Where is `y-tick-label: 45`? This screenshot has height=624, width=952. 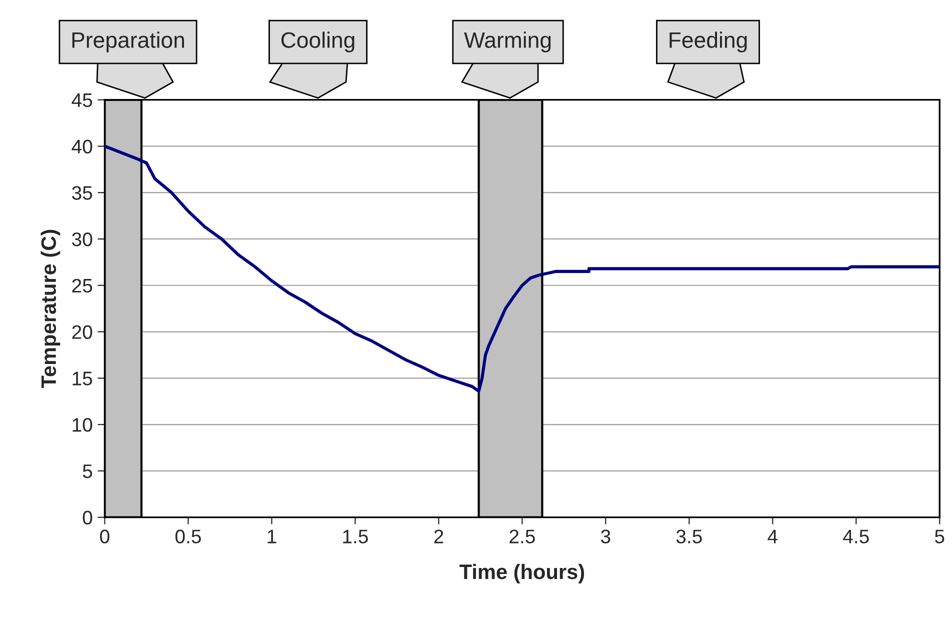 y-tick-label: 45 is located at coordinates (82, 101).